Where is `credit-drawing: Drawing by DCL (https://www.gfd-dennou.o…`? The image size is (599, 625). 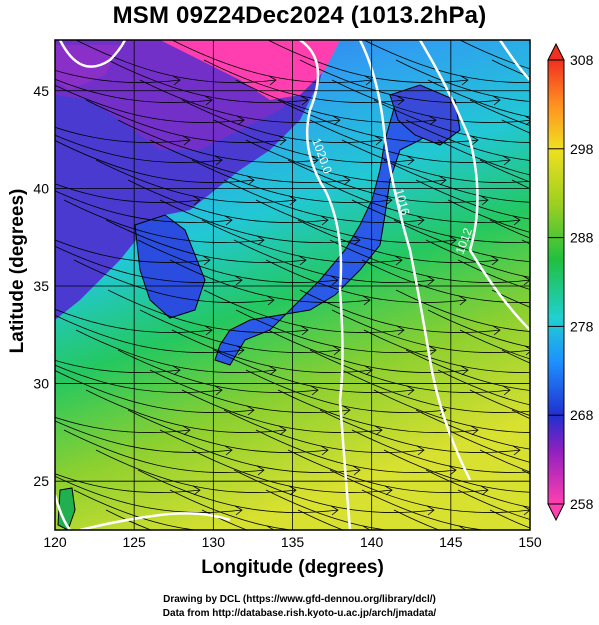 credit-drawing: Drawing by DCL (https://www.gfd-dennou.o… is located at coordinates (299, 599).